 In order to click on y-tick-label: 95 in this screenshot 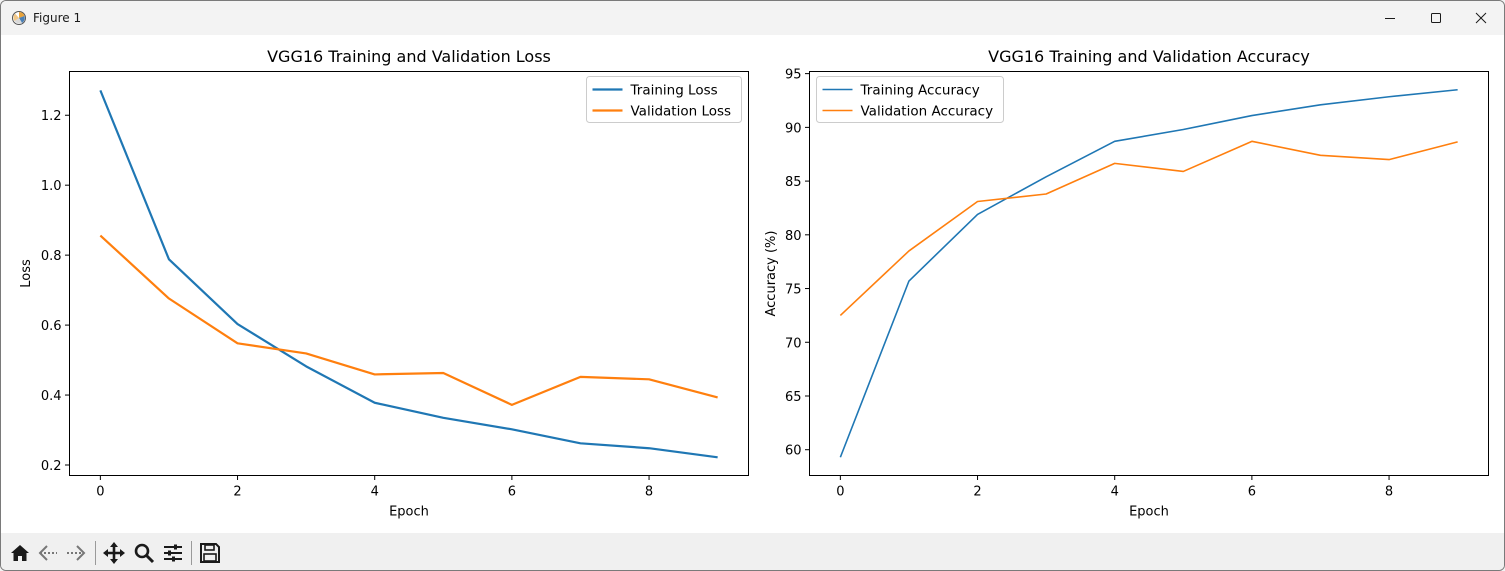, I will do `click(793, 75)`.